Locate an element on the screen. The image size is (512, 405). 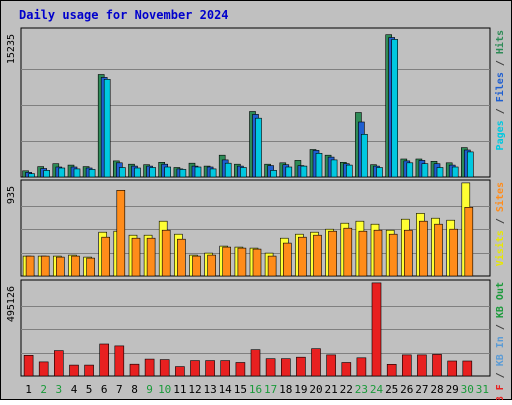
day-label: 28 is located at coordinates (436, 389).